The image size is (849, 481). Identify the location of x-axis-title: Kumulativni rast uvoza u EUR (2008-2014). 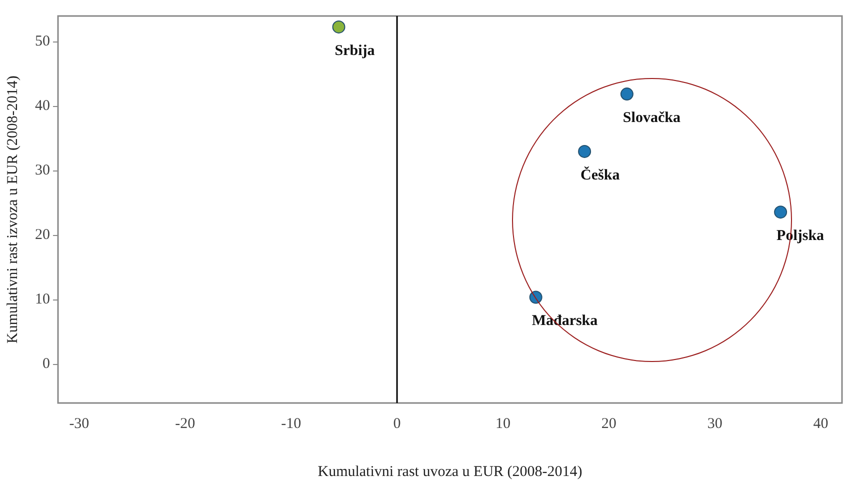
(450, 472).